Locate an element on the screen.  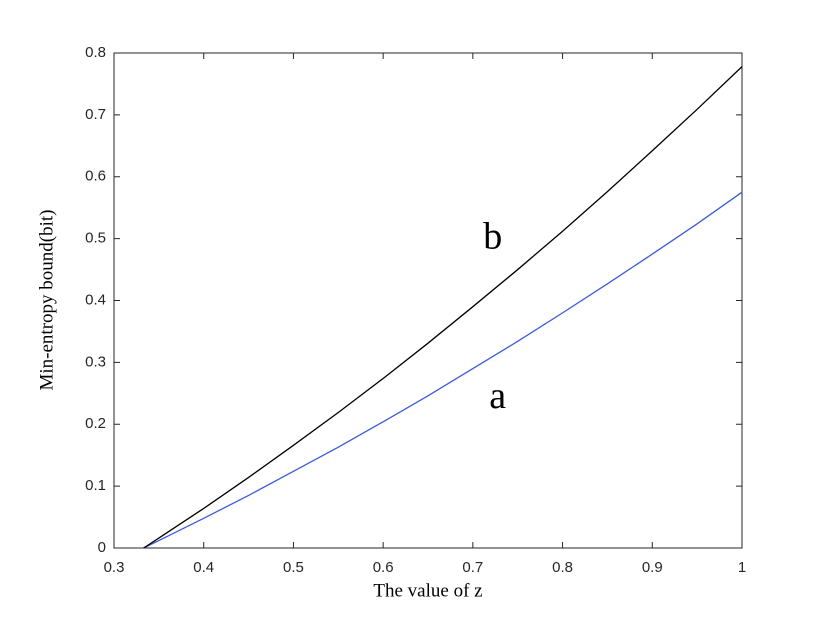
y-tick-label: 0.7 is located at coordinates (95, 114).